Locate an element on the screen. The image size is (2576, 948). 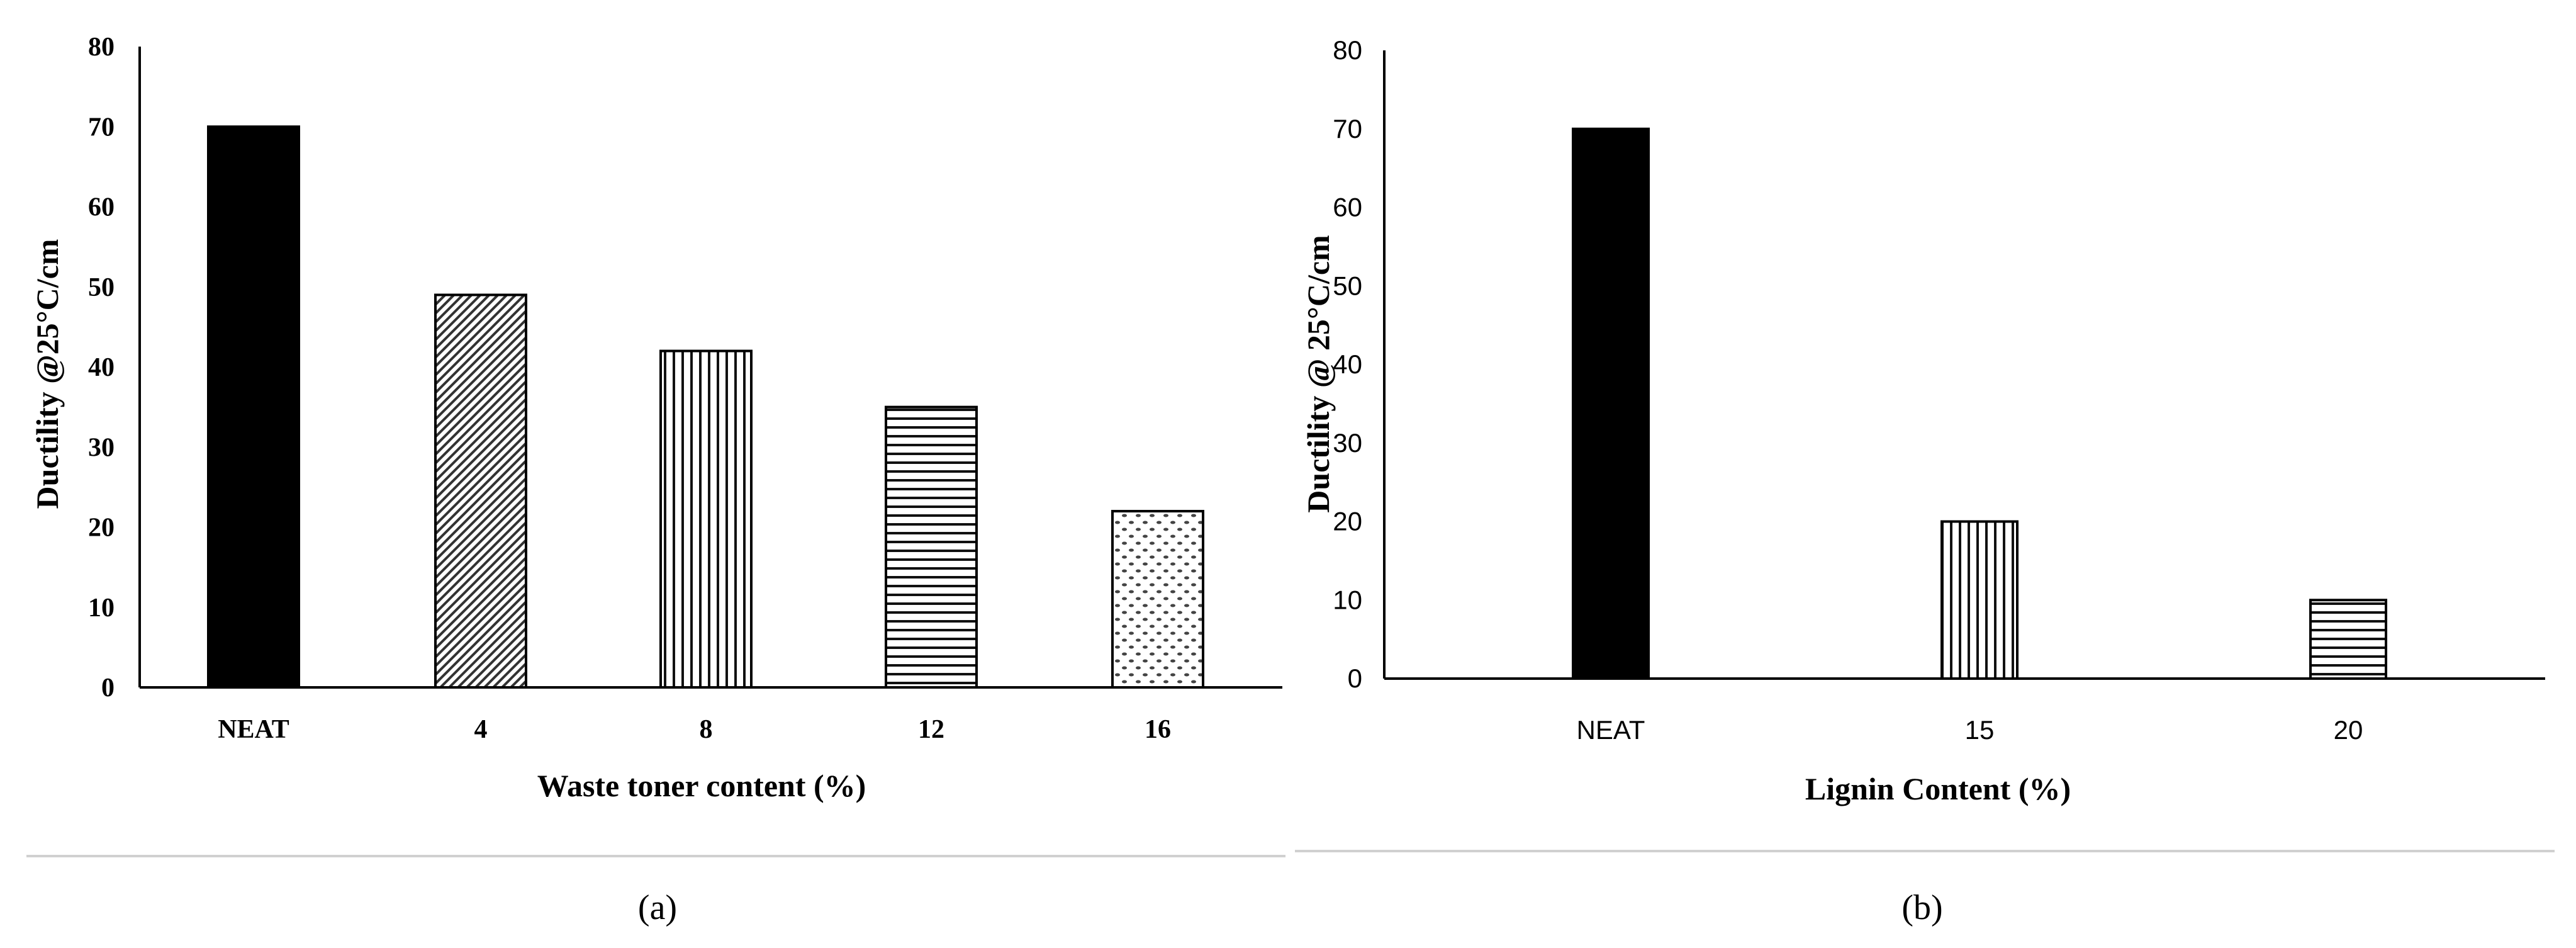
x-tick-labels-a: NEAT 4 8 12 16 is located at coordinates (694, 729).